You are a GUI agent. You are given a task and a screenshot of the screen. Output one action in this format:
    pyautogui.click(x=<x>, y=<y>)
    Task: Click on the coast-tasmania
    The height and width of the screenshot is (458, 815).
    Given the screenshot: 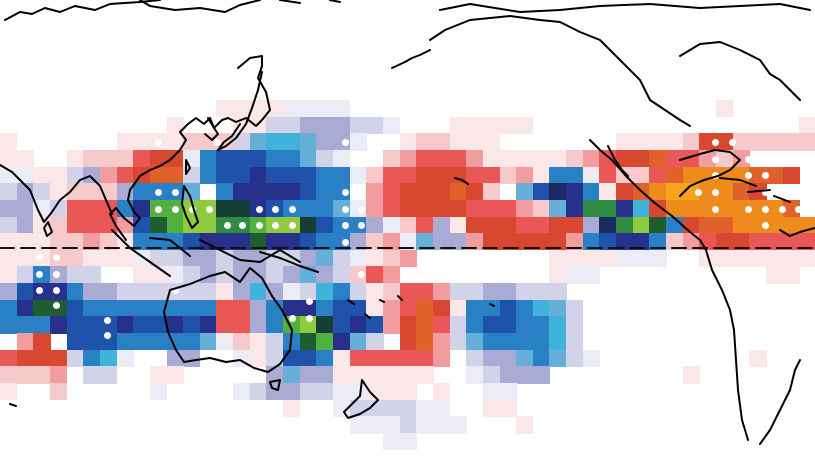 What is the action you would take?
    pyautogui.click(x=275, y=385)
    